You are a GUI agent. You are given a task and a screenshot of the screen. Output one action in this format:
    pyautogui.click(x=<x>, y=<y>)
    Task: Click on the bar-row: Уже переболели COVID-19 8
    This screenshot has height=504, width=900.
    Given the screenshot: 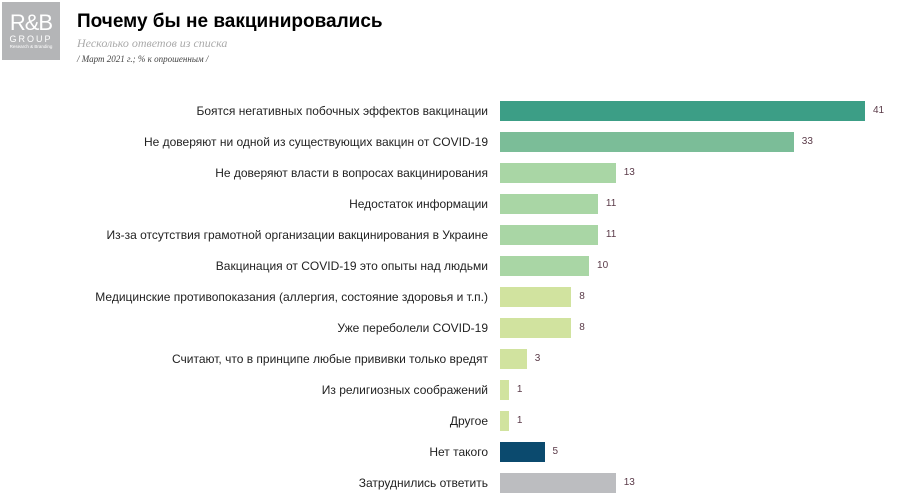 What is the action you would take?
    pyautogui.click(x=450, y=328)
    